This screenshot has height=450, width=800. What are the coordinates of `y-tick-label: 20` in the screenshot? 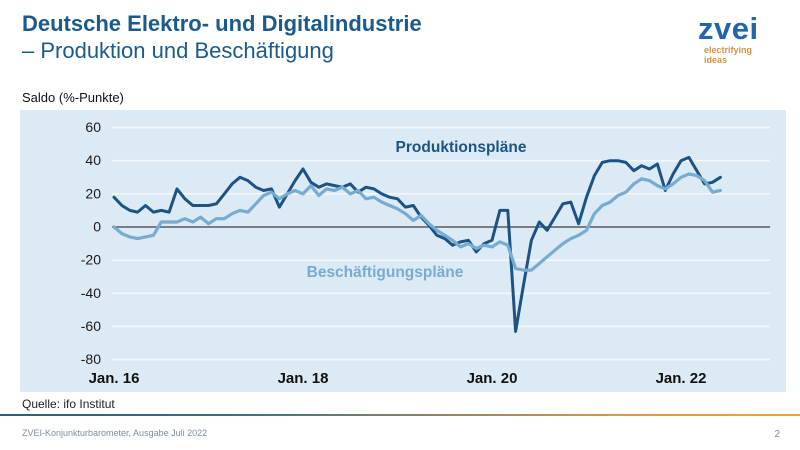 It's located at (93, 193).